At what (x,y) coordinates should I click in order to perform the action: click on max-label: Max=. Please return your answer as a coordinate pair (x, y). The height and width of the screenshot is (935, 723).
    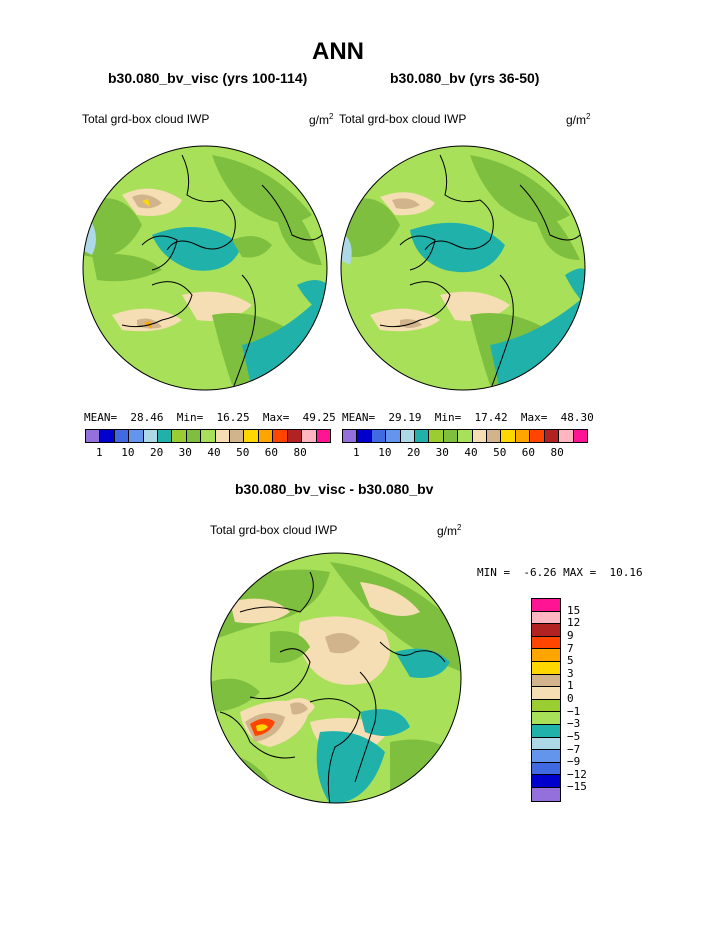
    Looking at the image, I should click on (276, 417).